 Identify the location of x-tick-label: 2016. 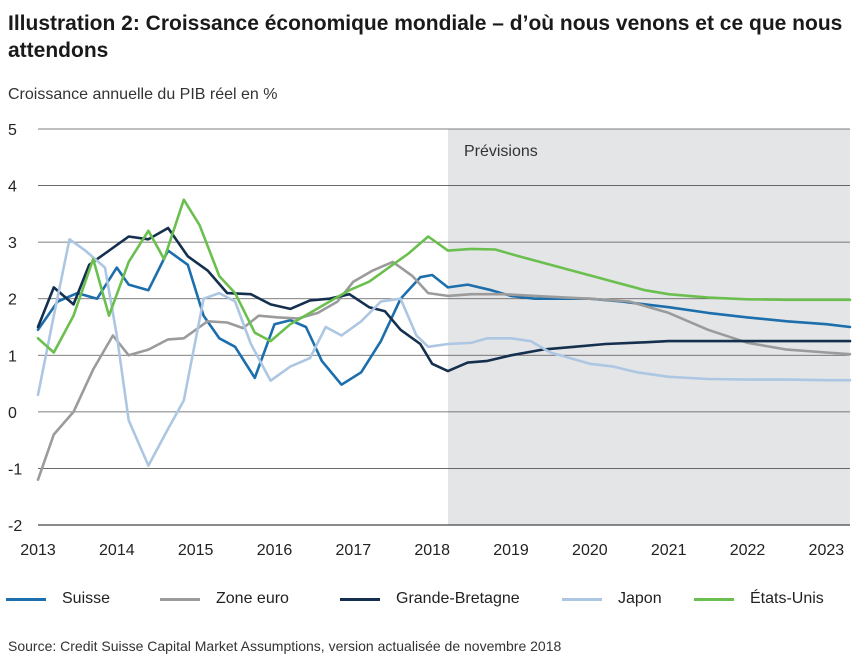
(275, 550).